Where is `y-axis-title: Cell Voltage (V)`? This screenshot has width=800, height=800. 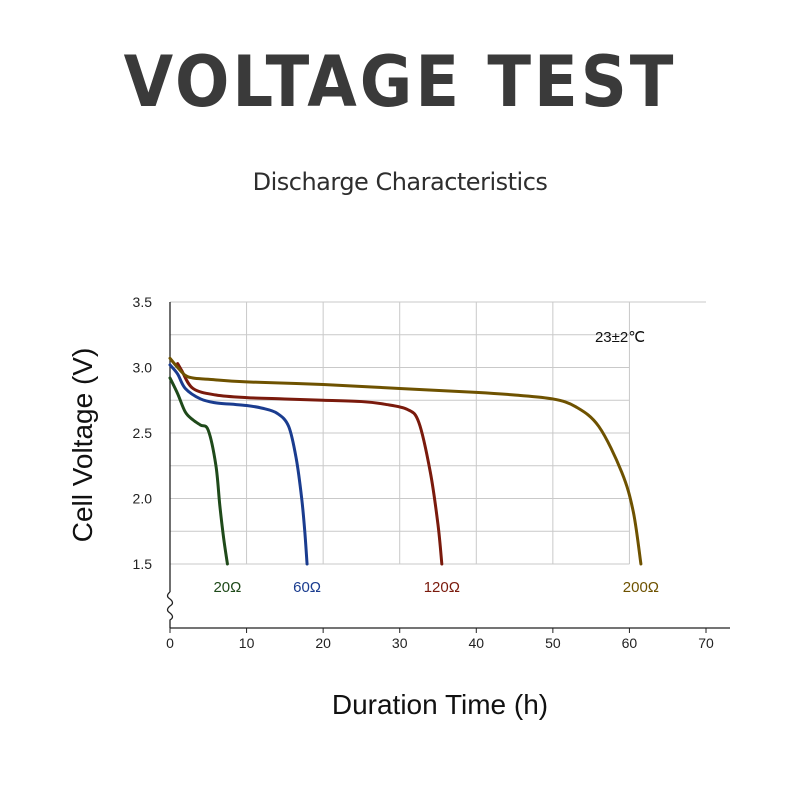
y-axis-title: Cell Voltage (V) is located at coordinates (82, 445).